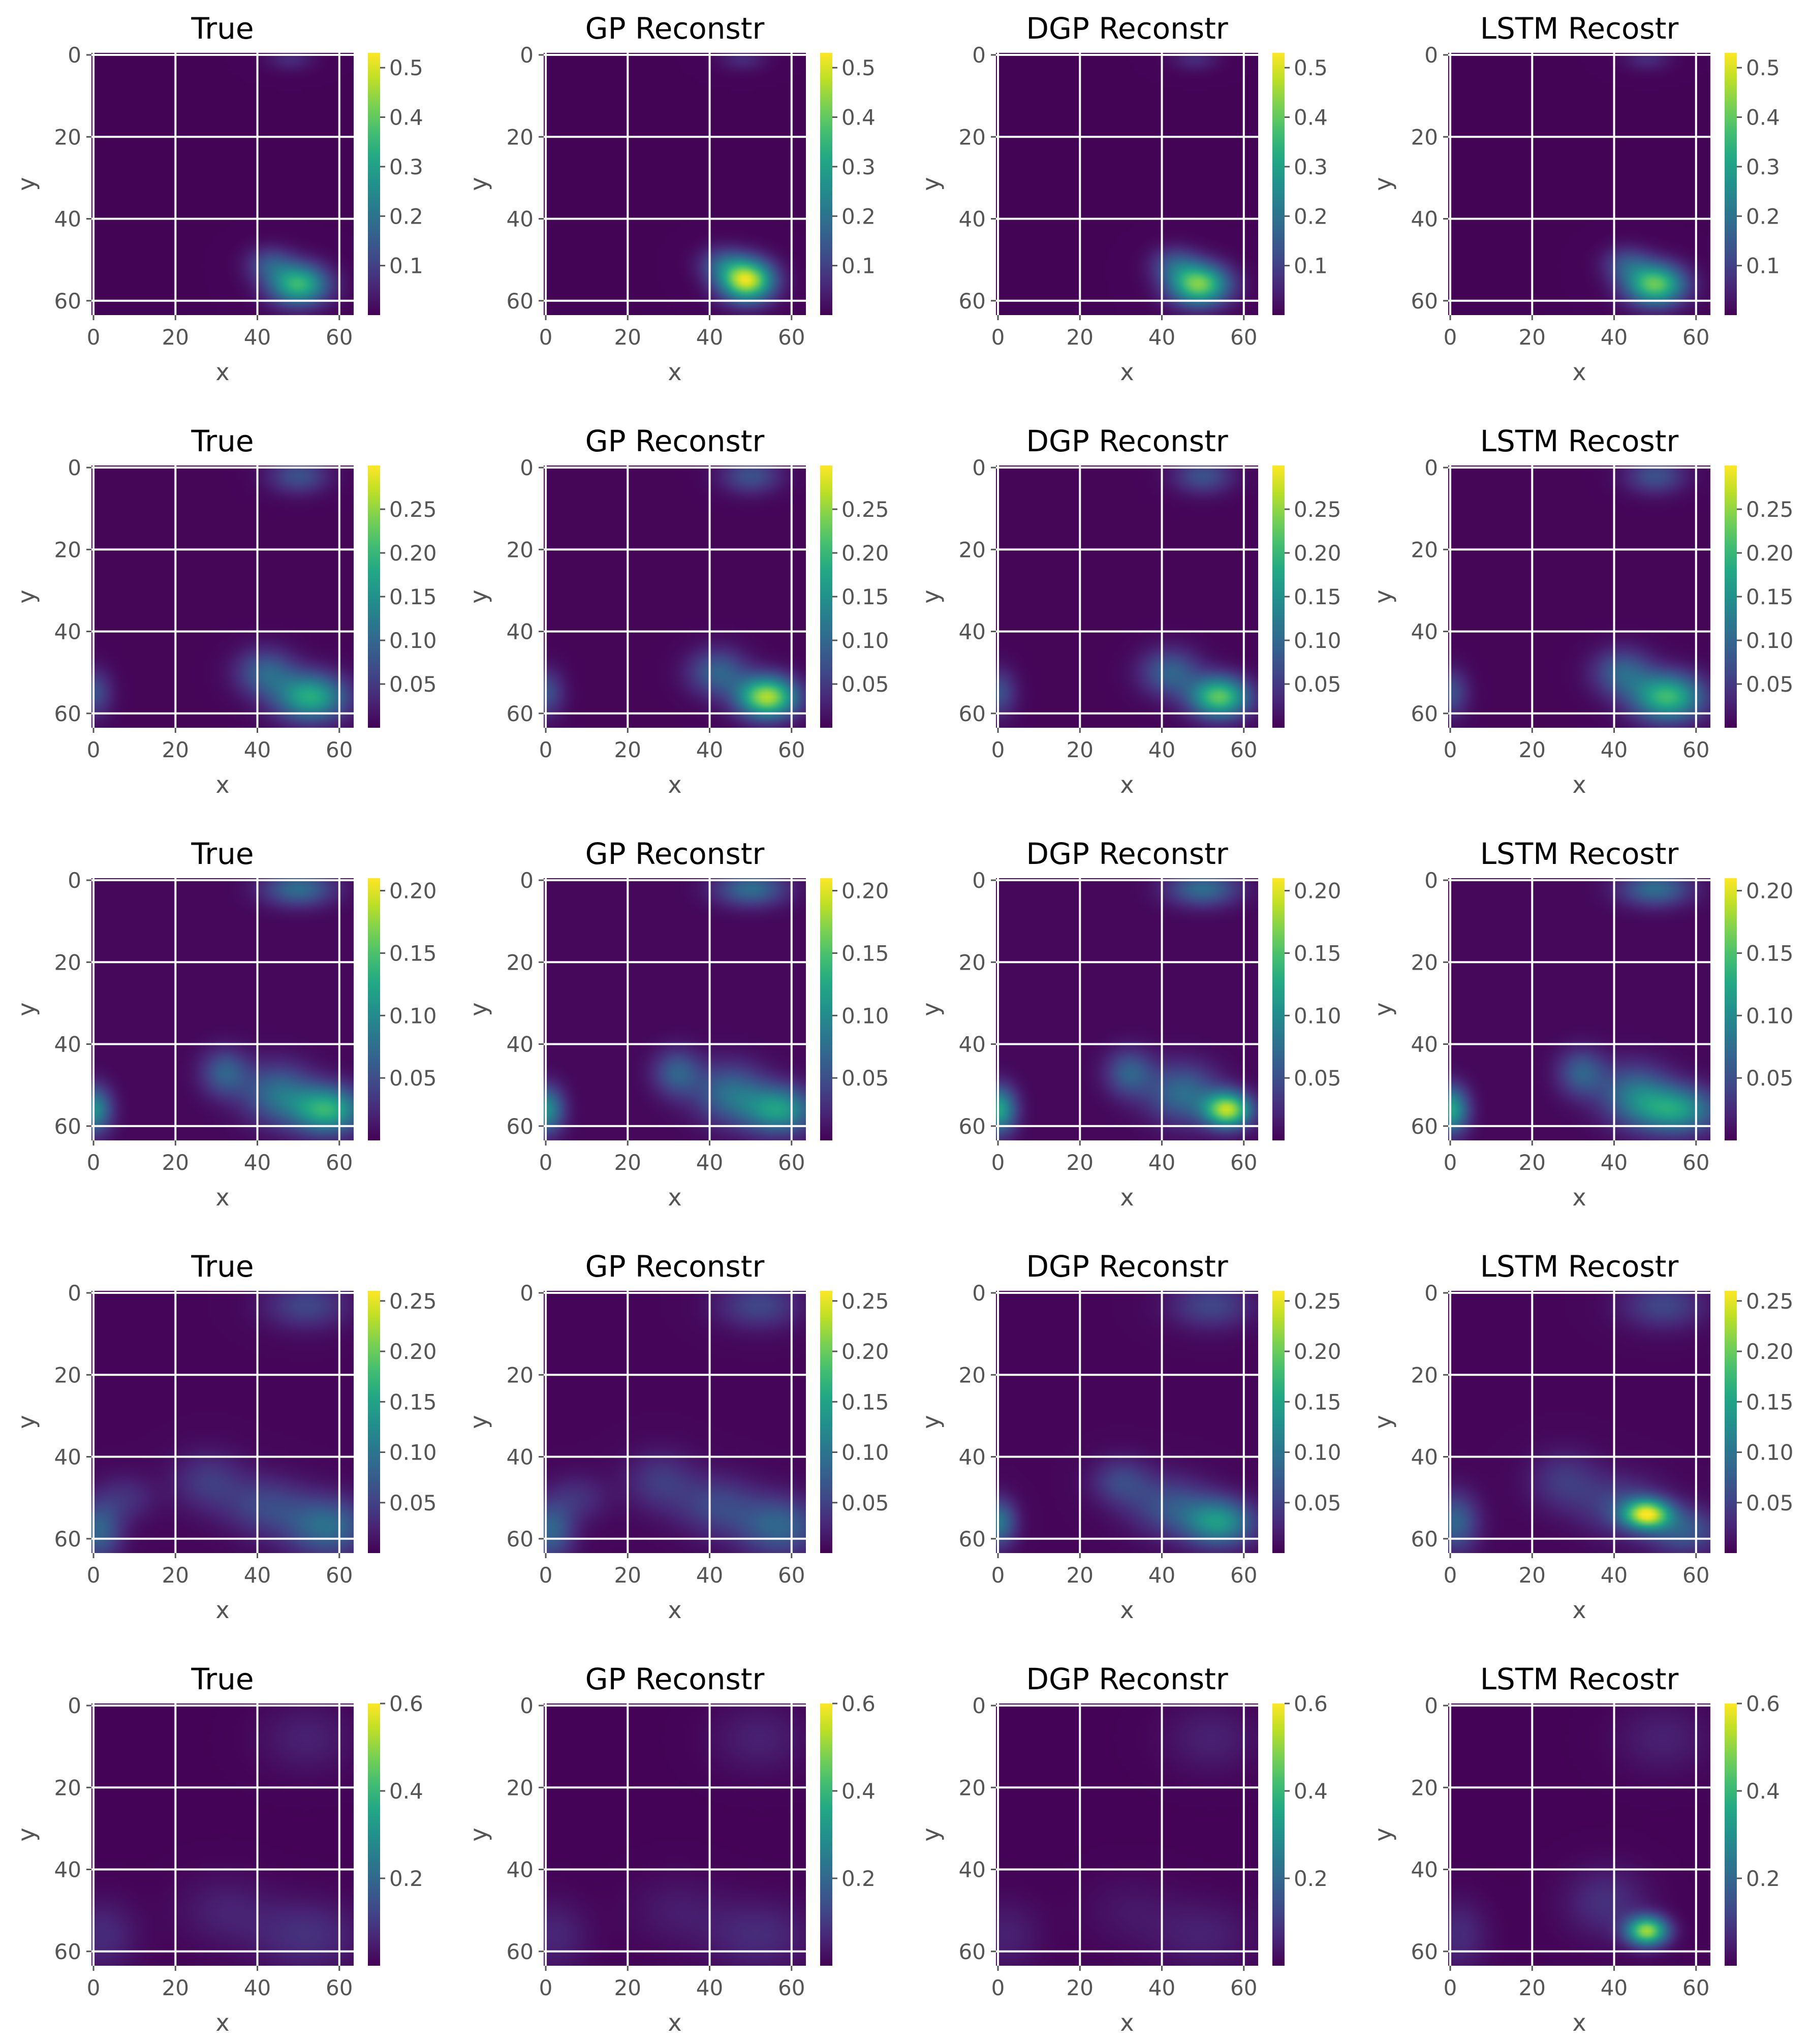  I want to click on panel-title: DGP Reconstr, so click(1127, 1679).